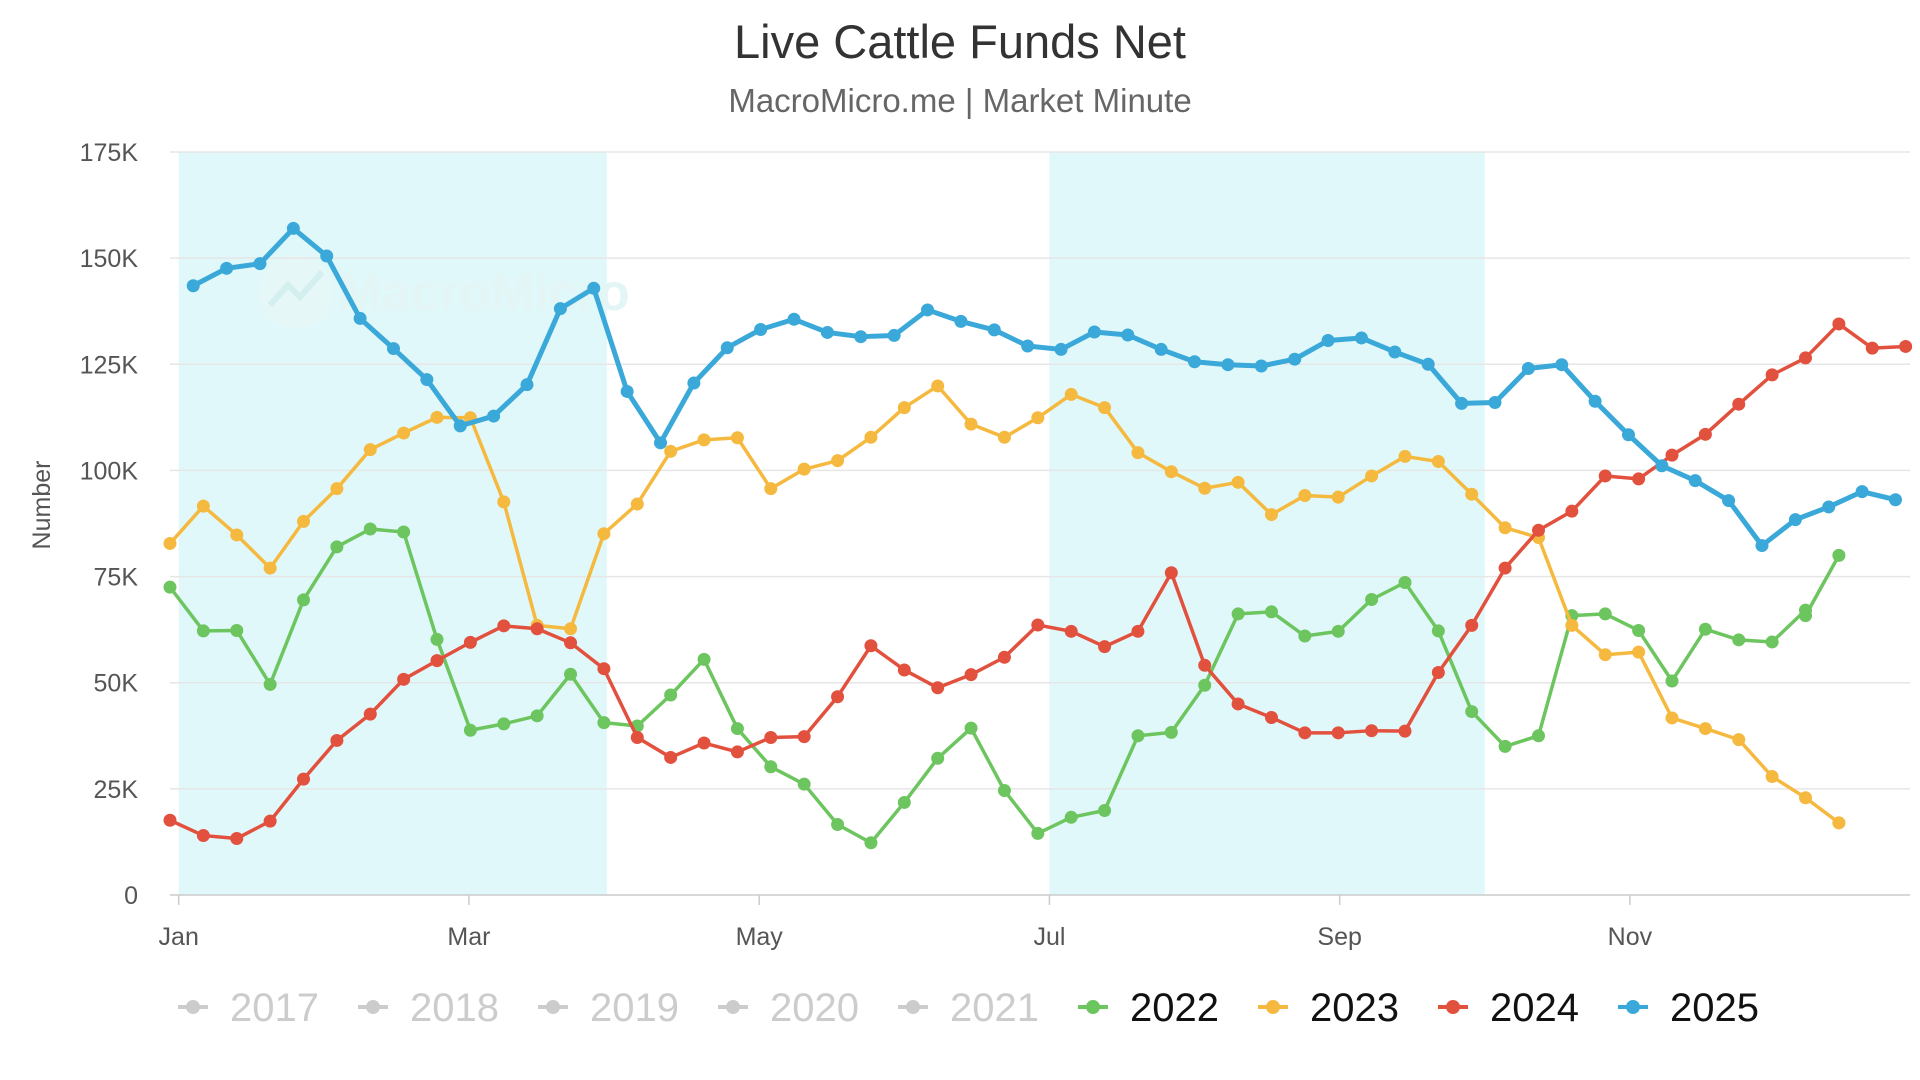 The width and height of the screenshot is (1920, 1080). I want to click on legend-item-2025: 2025, so click(1688, 1008).